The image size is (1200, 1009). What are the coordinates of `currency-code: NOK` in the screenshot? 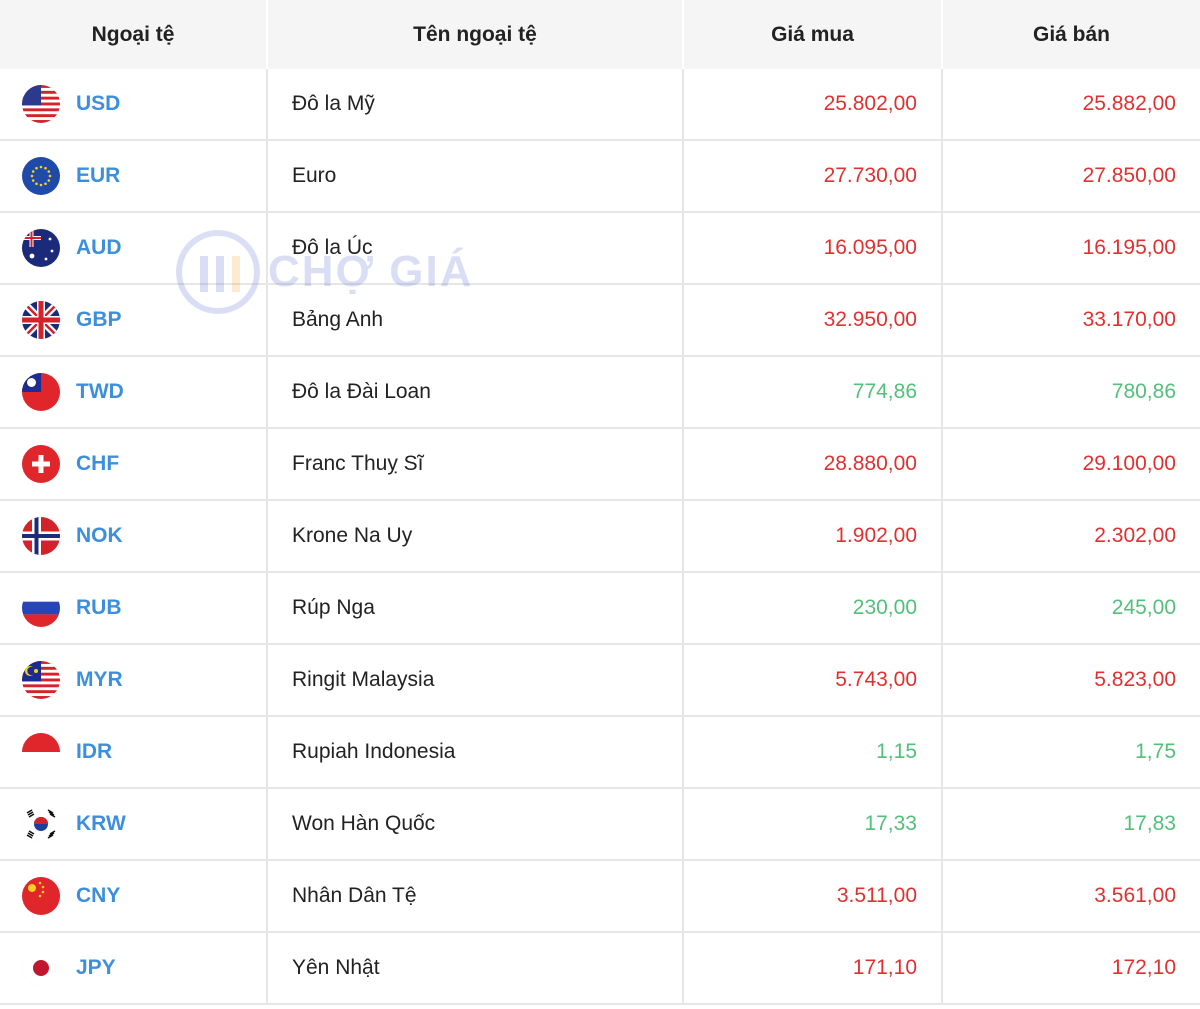 It's located at (99, 535).